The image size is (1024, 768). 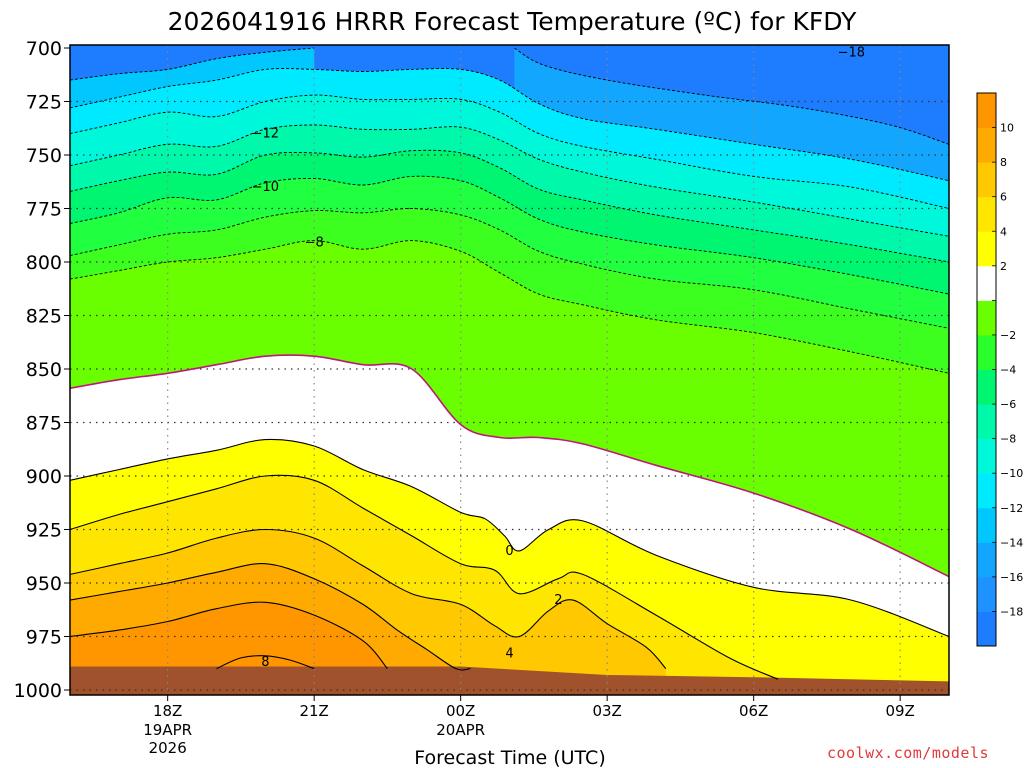 What do you see at coordinates (167, 730) in the screenshot?
I see `x-tick-sublabel: 19APR` at bounding box center [167, 730].